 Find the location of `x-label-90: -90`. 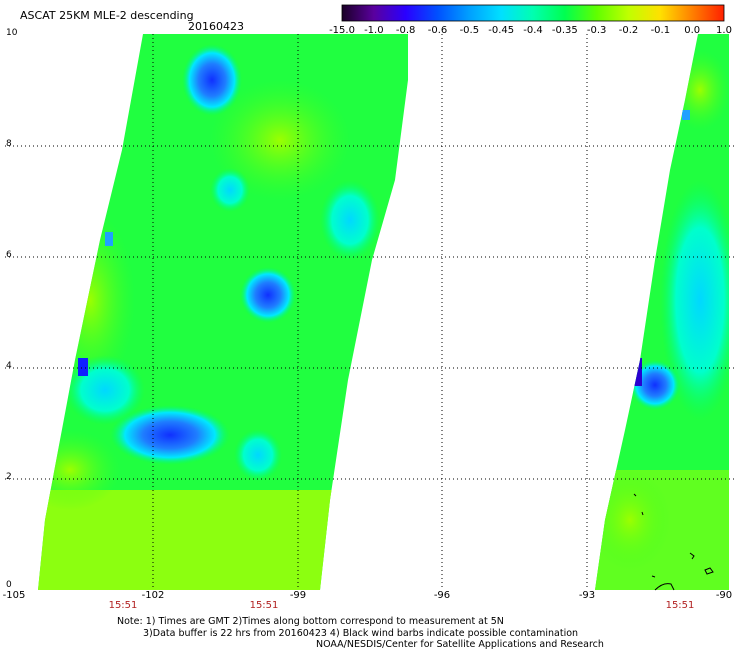

x-label-90: -90 is located at coordinates (724, 595).